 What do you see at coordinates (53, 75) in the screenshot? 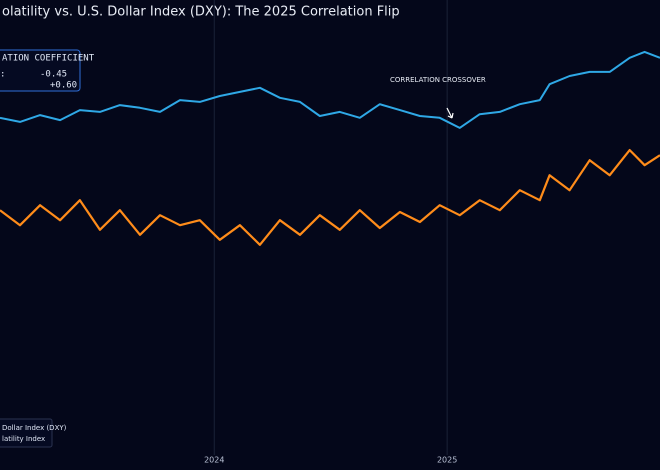
I see `correlation-value: -0.45` at bounding box center [53, 75].